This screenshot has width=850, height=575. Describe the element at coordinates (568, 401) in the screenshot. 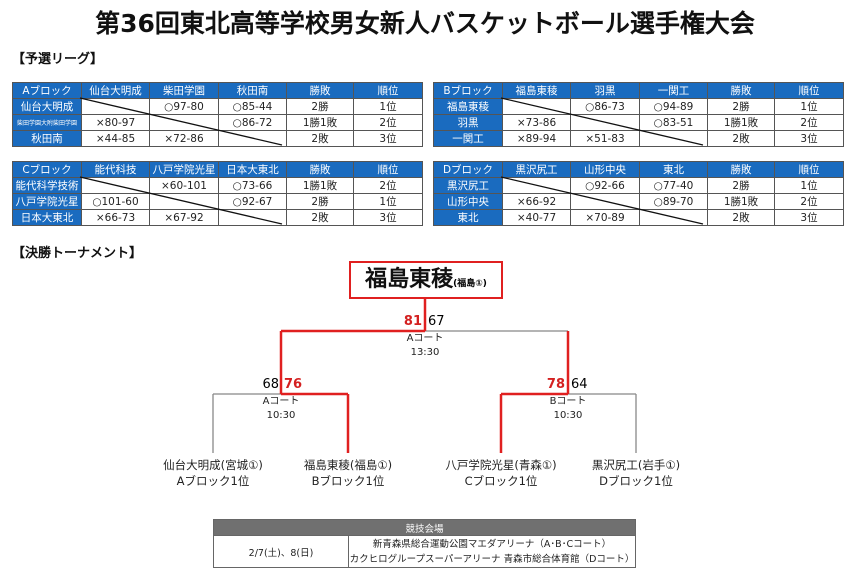

I see `semi-right-court-name: Bコート` at that location.